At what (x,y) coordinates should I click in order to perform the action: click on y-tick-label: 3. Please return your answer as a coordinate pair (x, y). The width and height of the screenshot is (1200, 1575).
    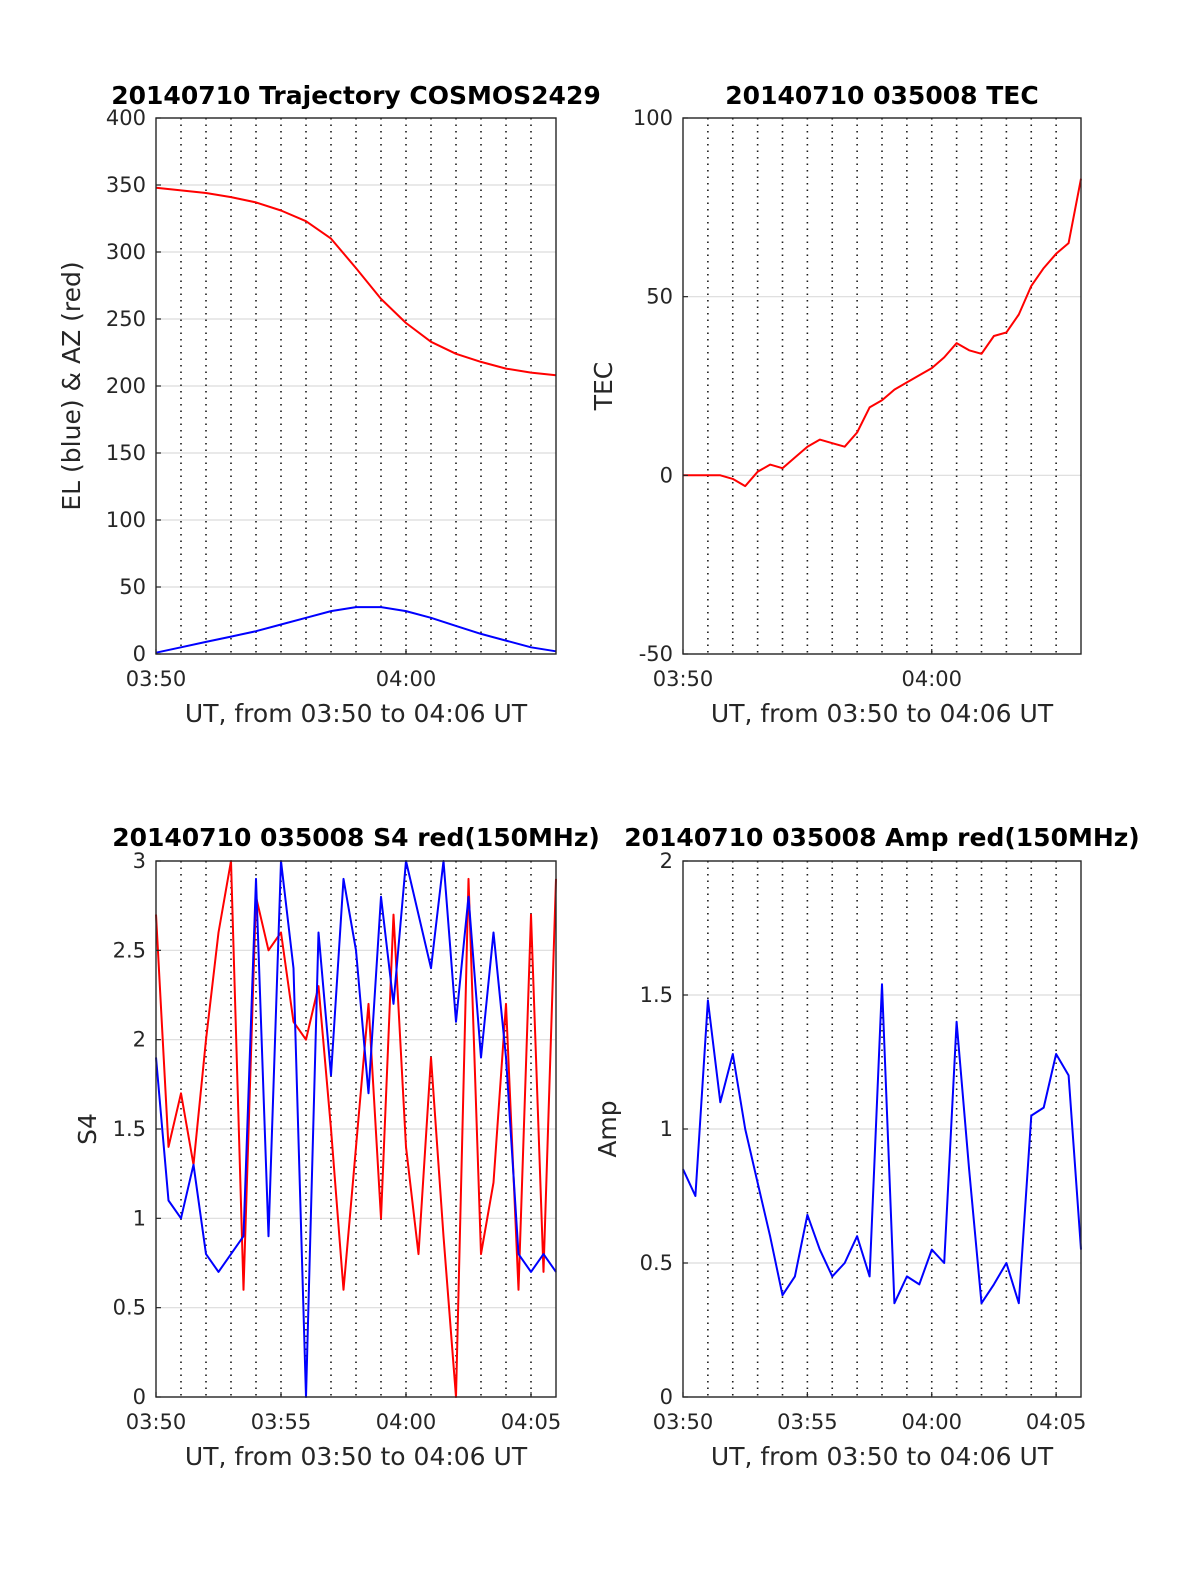
    Looking at the image, I should click on (139, 861).